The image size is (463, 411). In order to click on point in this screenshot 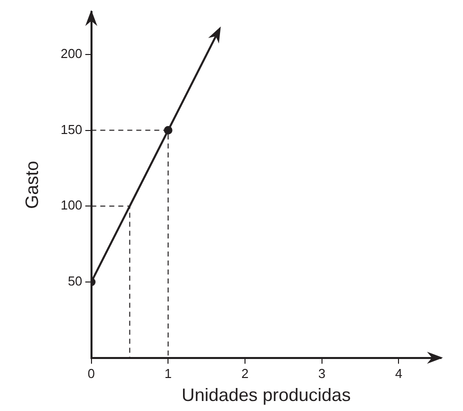, I will do `click(214, 35)`.